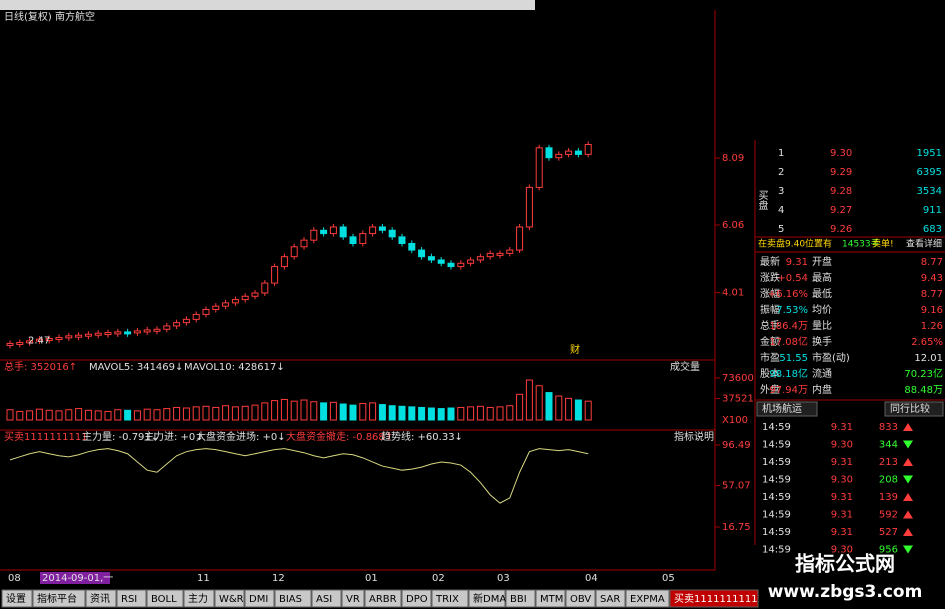 Image resolution: width=945 pixels, height=609 pixels. I want to click on order-side: 买盘, so click(762, 200).